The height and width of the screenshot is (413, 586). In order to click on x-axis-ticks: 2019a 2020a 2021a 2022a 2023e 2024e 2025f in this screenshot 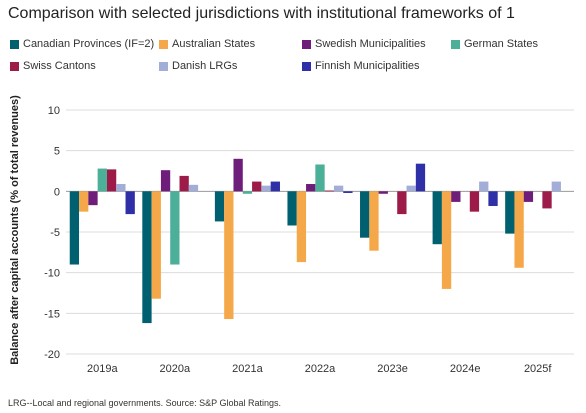, I will do `click(319, 369)`.